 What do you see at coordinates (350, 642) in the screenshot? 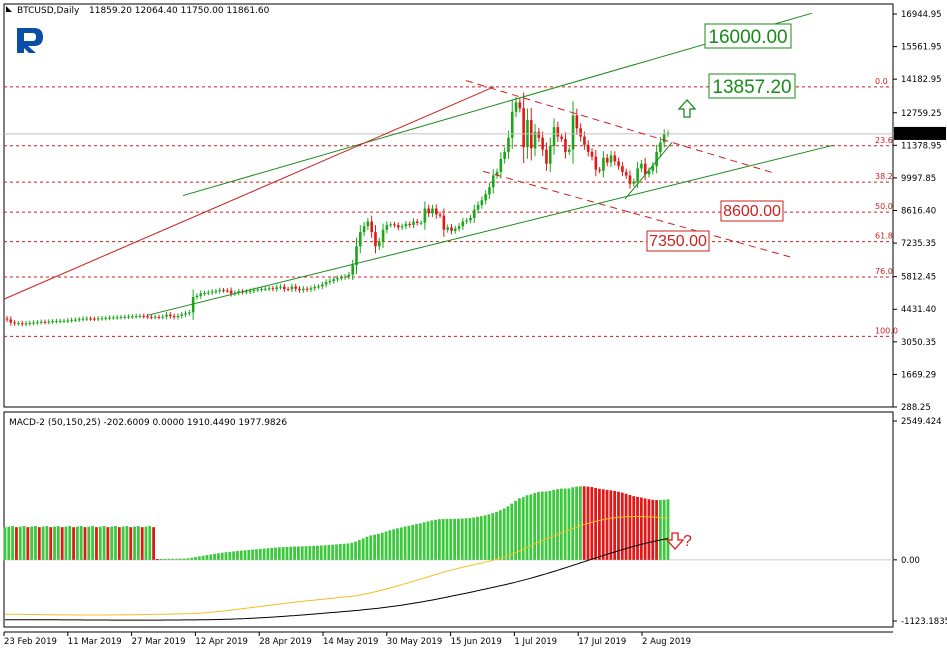
I see `x-tick-label: 14 May 2019` at bounding box center [350, 642].